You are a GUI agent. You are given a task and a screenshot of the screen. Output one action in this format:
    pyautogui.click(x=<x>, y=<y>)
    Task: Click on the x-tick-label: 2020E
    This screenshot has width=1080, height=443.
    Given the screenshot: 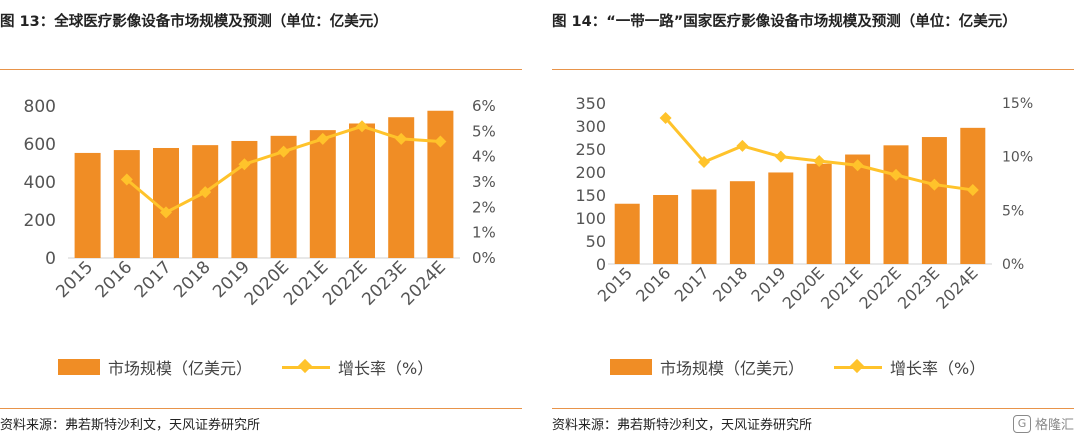 What is the action you would take?
    pyautogui.click(x=803, y=287)
    